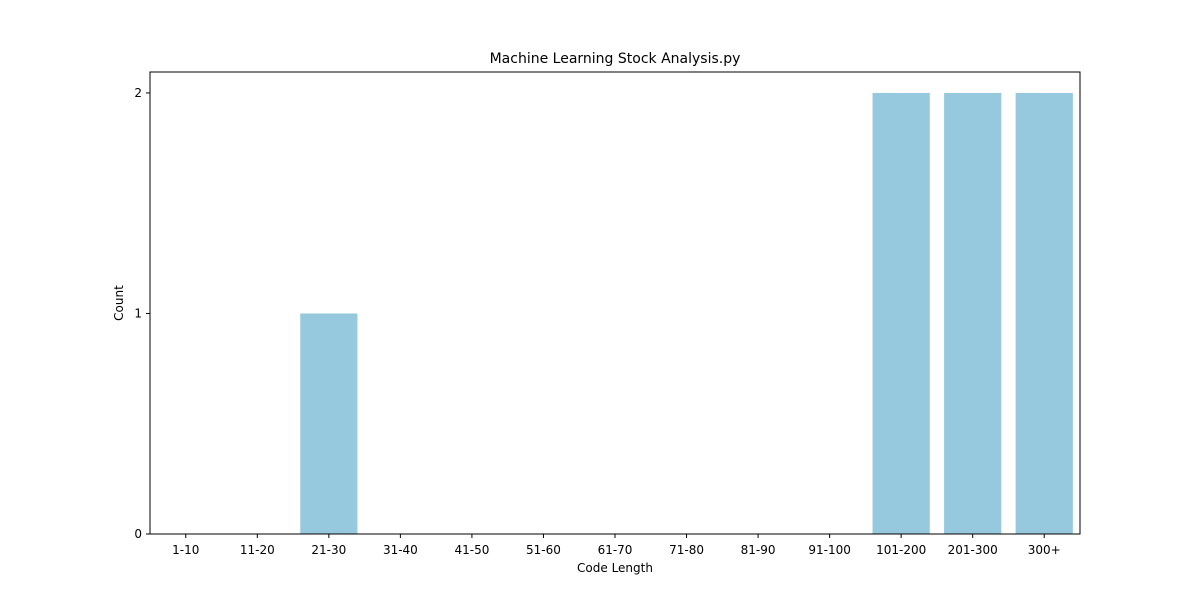  I want to click on x-tick-label: 41-50, so click(471, 550).